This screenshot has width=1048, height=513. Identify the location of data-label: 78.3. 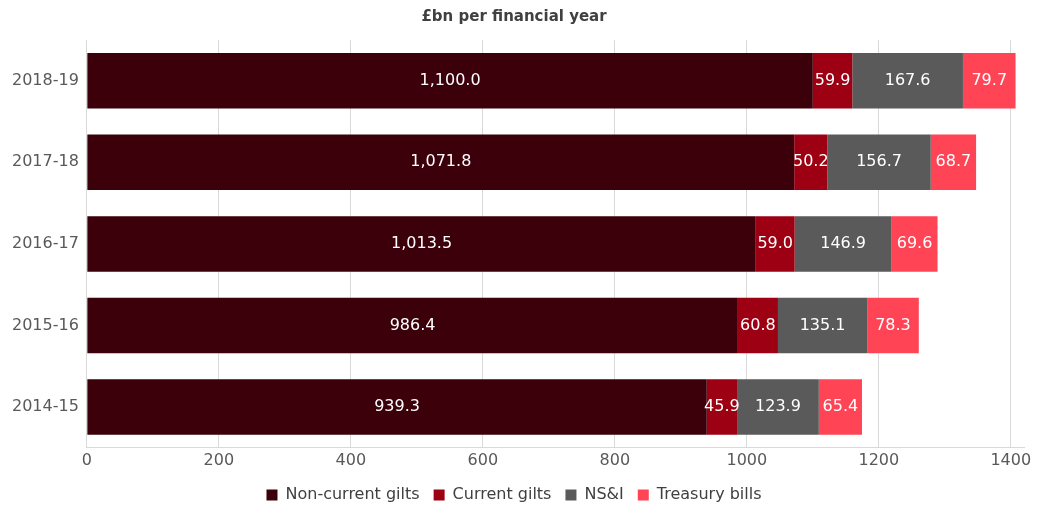
(893, 324).